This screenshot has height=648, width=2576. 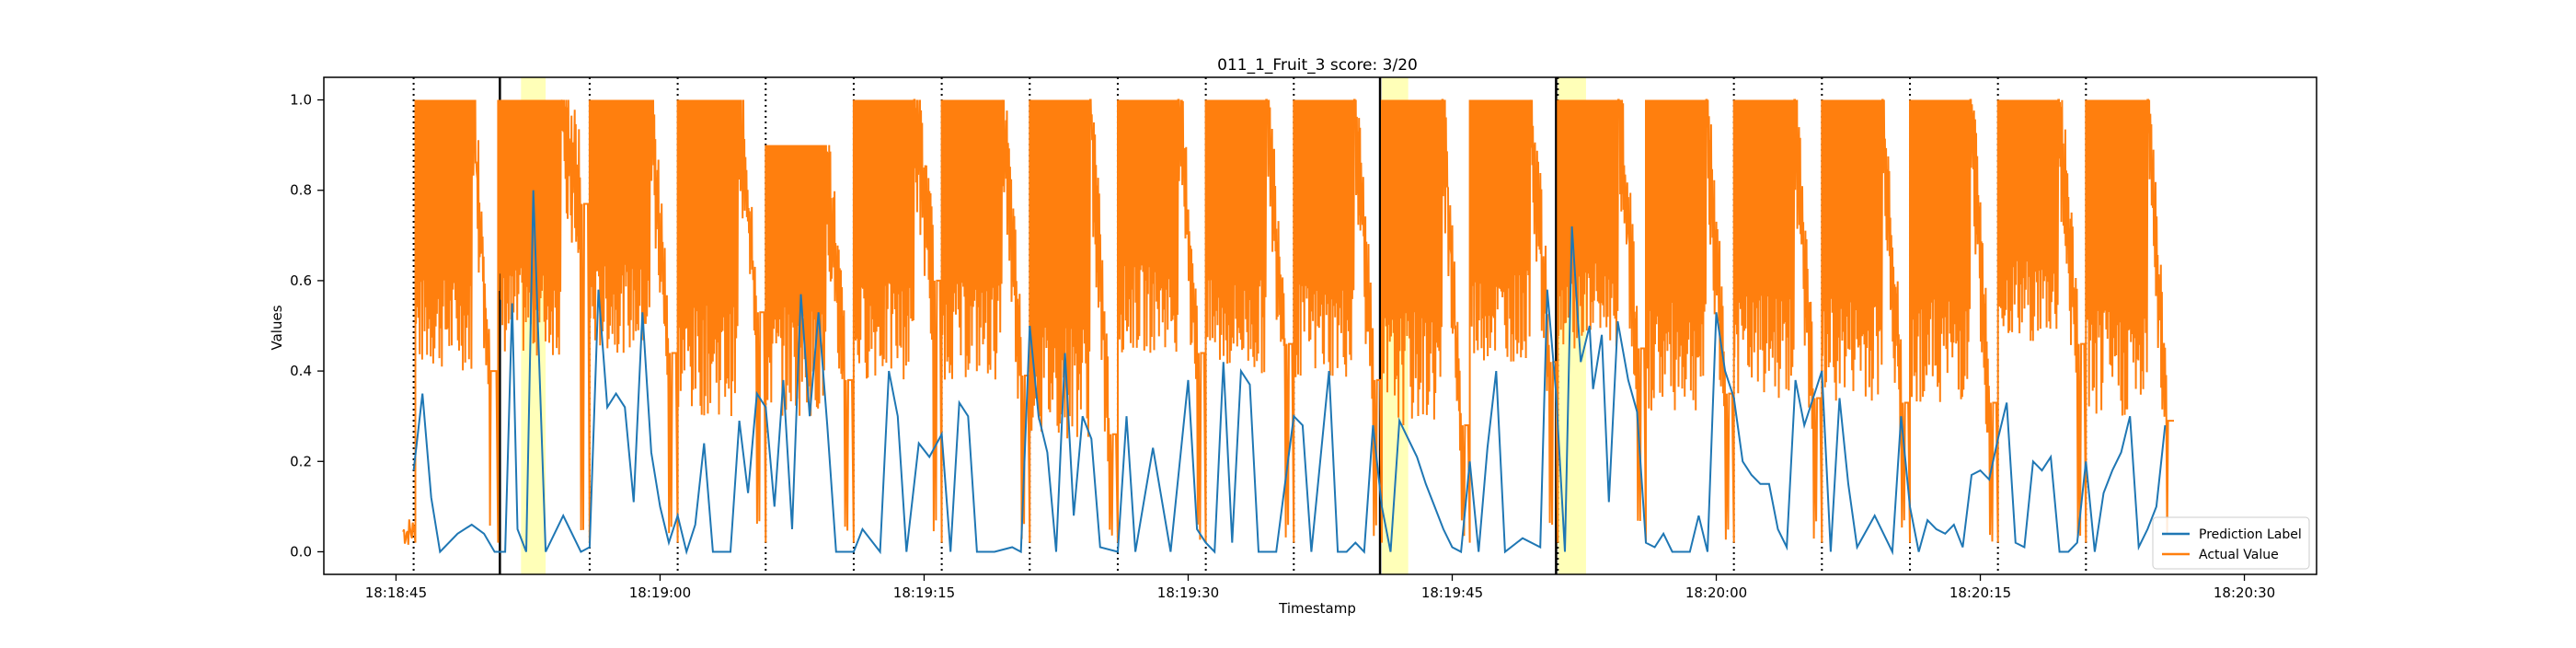 What do you see at coordinates (660, 592) in the screenshot?
I see `x-tick-label: 18:19:00` at bounding box center [660, 592].